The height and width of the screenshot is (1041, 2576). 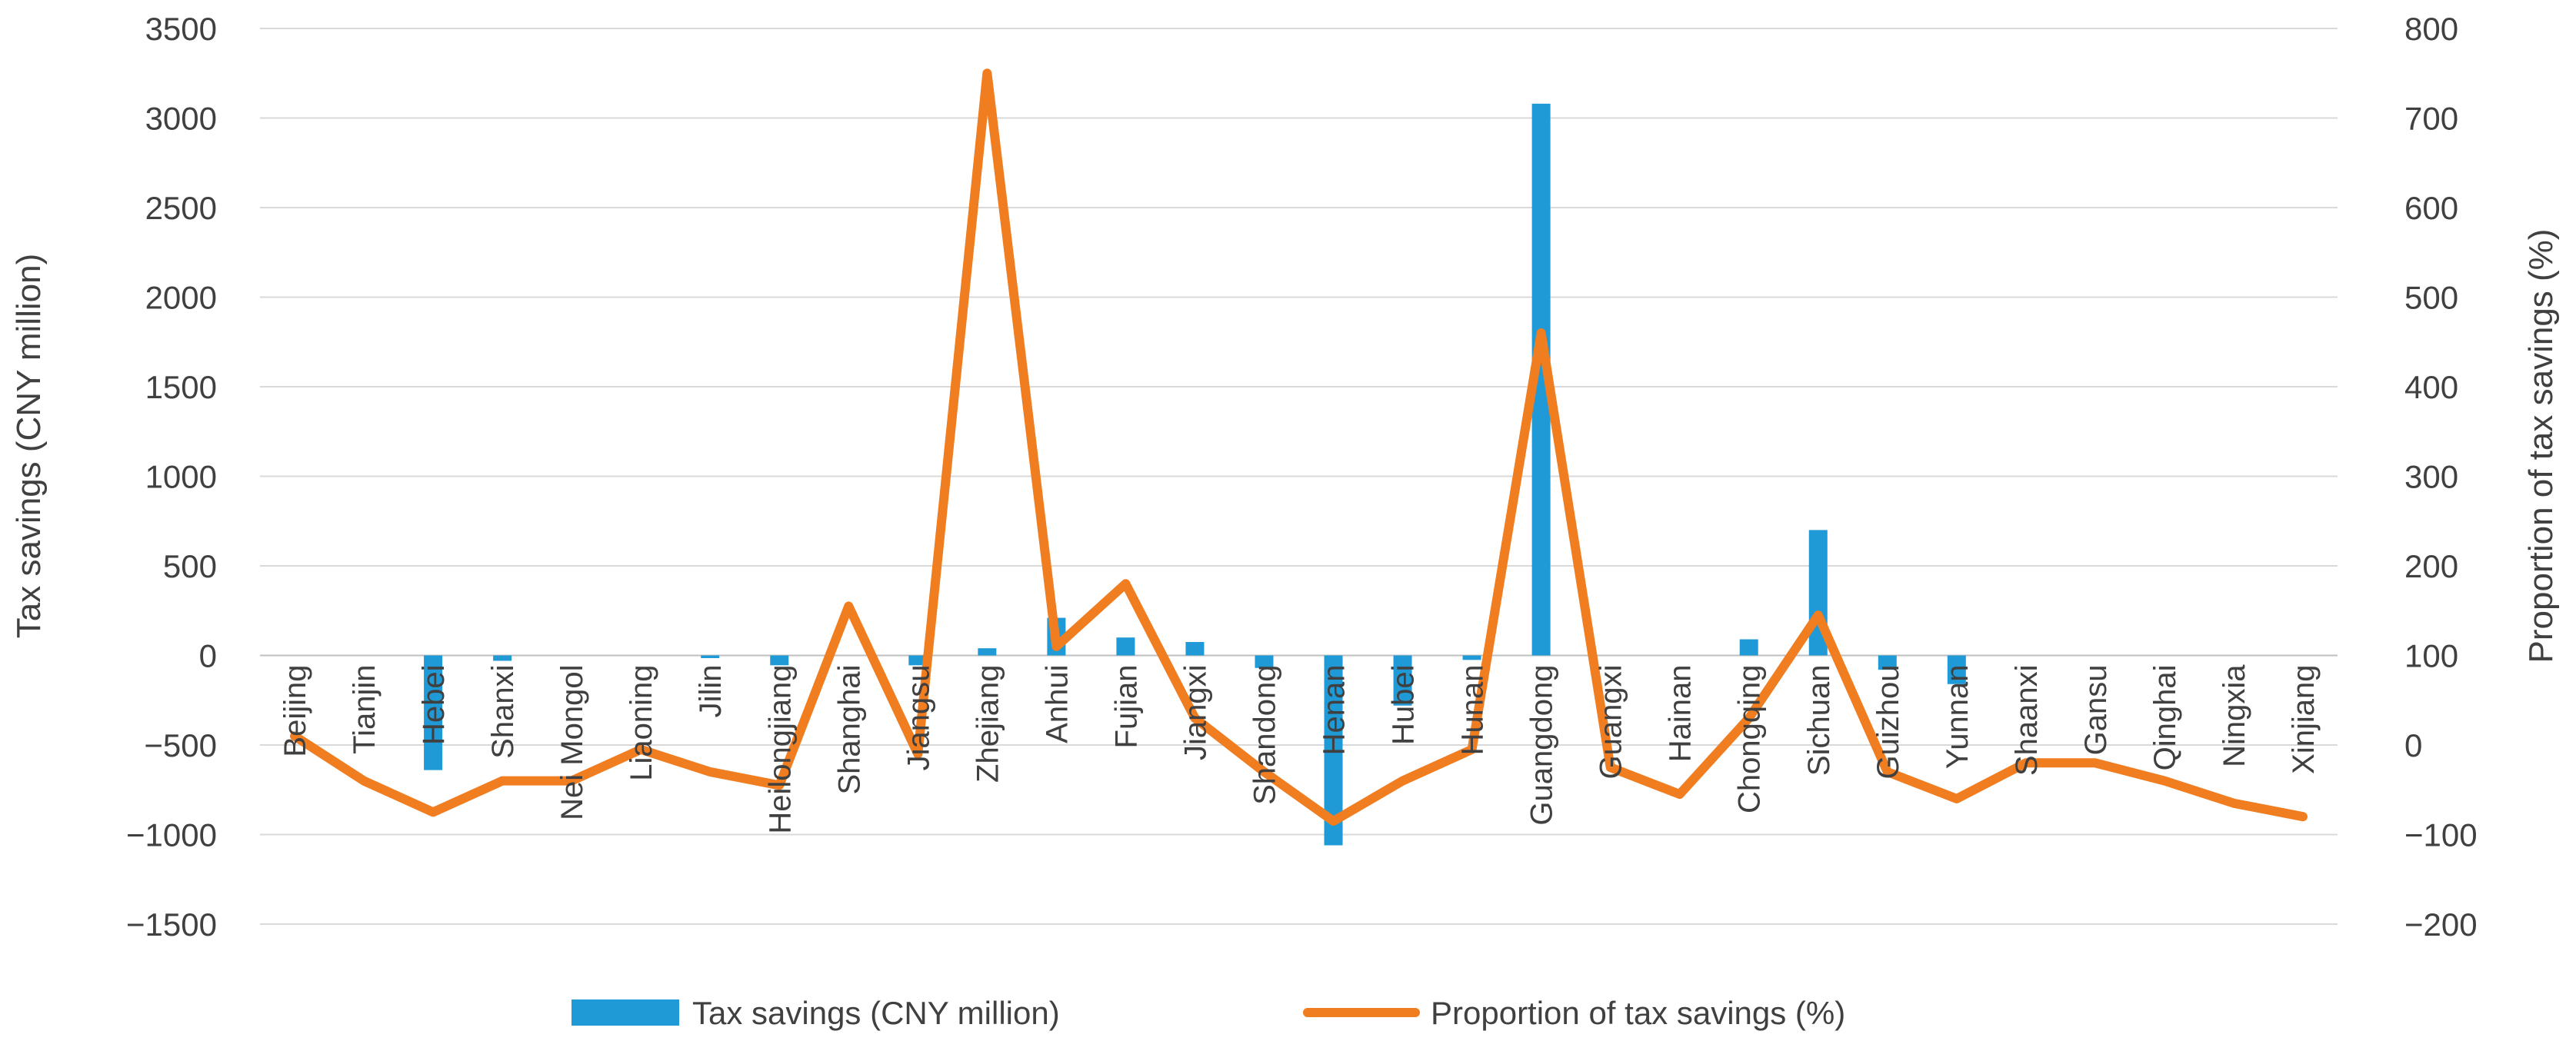 What do you see at coordinates (1638, 1013) in the screenshot?
I see `legend-line-label: Proportion of tax savings (%)` at bounding box center [1638, 1013].